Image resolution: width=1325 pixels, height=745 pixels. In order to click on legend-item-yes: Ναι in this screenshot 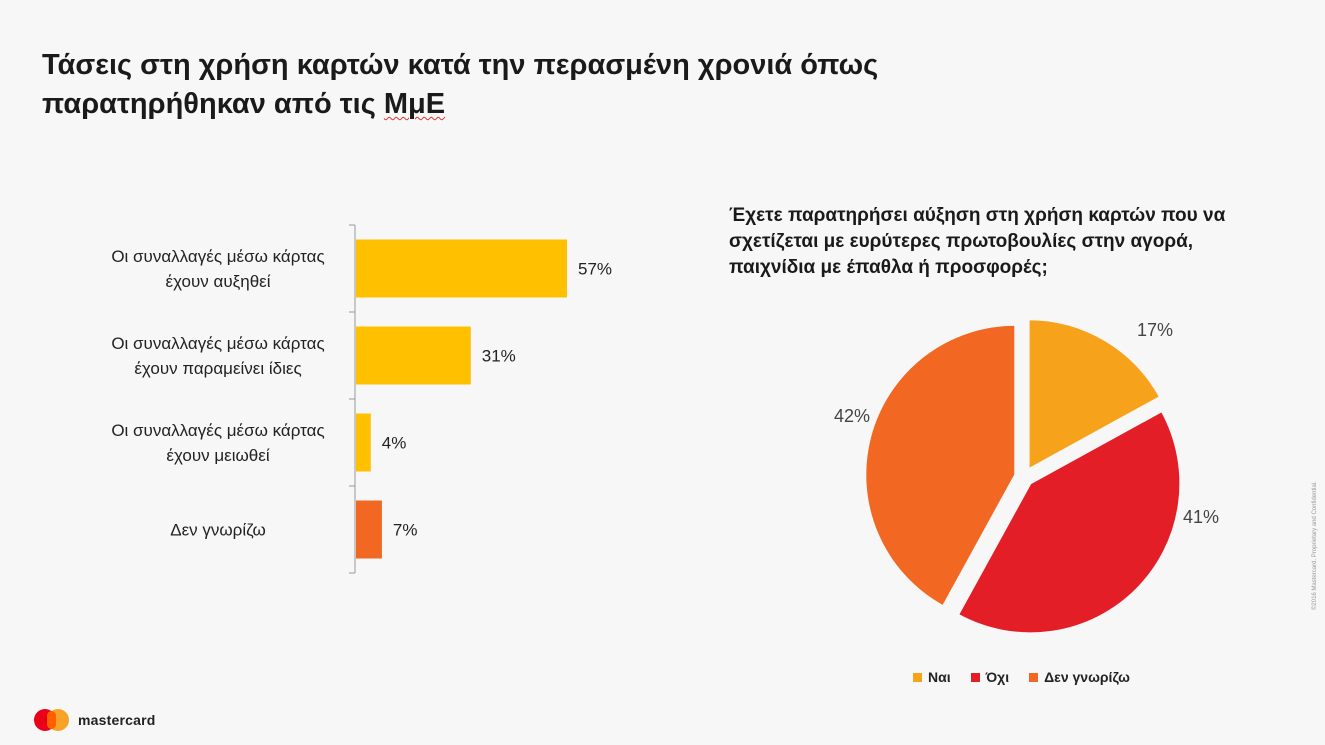, I will do `click(932, 677)`.